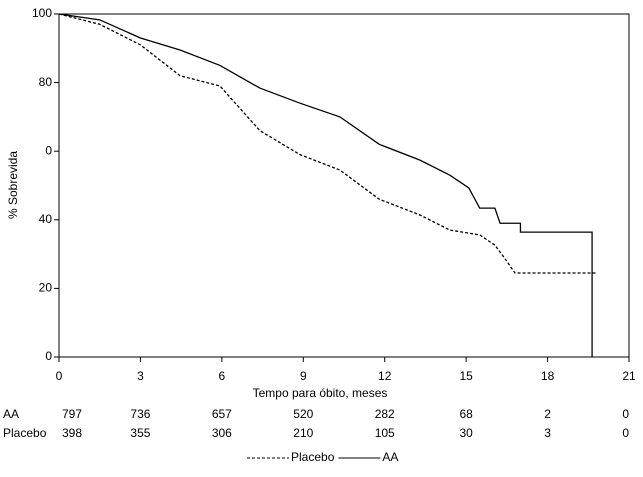 The width and height of the screenshot is (643, 477). I want to click on risk-row-label: AA, so click(11, 414).